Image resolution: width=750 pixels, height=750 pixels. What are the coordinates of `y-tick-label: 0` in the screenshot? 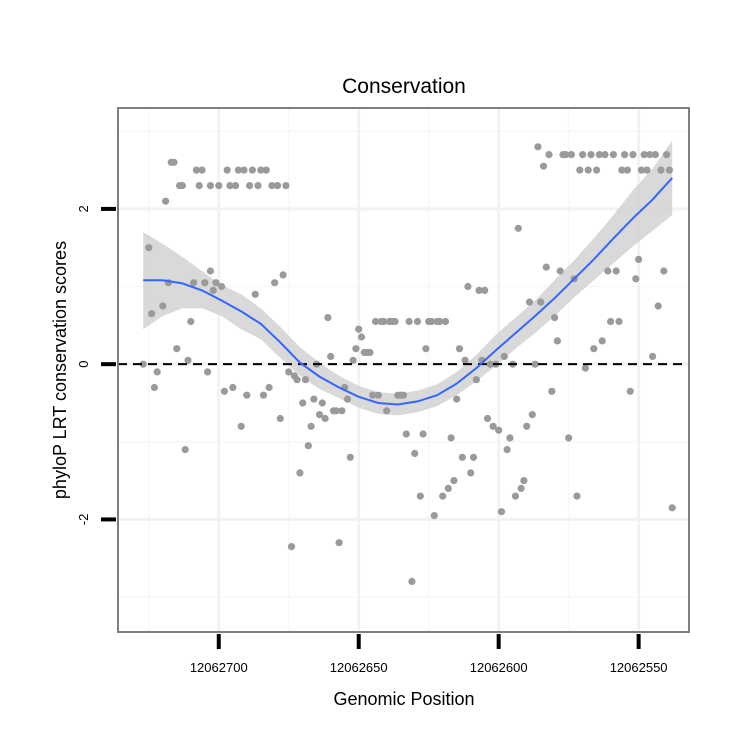 It's located at (83, 364).